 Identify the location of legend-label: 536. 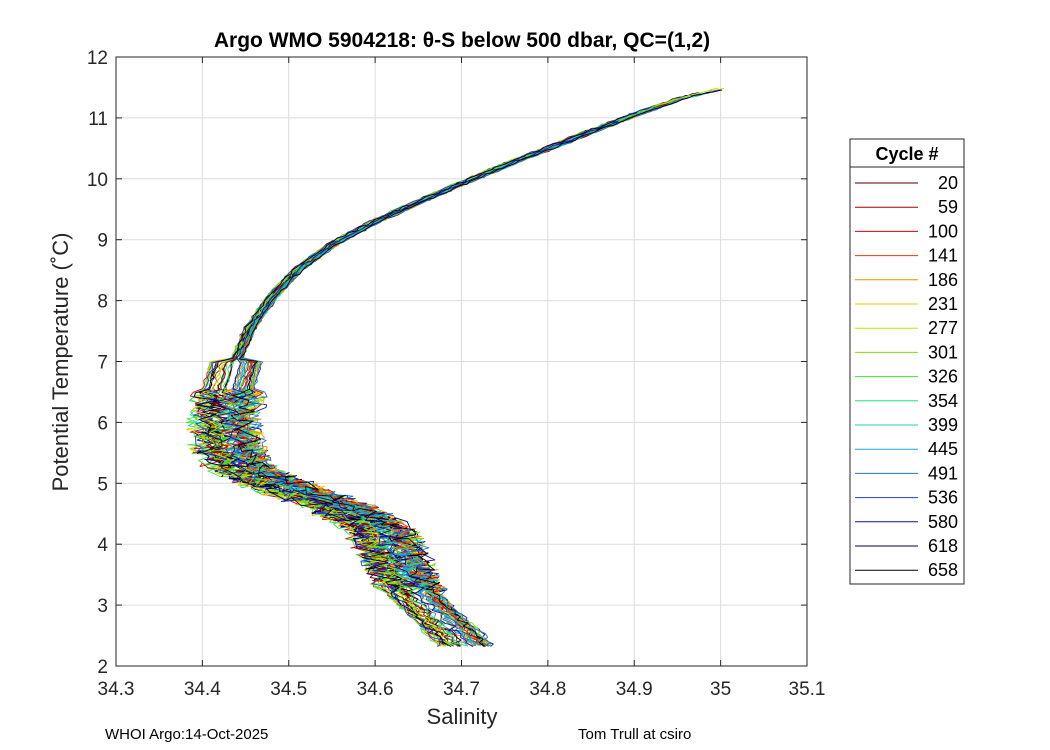
(943, 498).